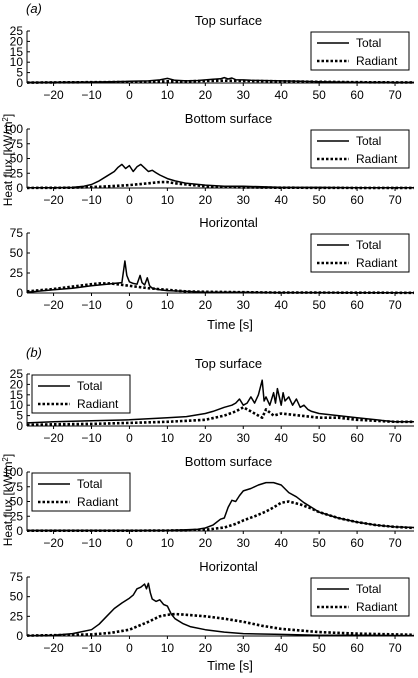 The image size is (418, 678). What do you see at coordinates (34, 8) in the screenshot?
I see `panel-label-a: (a)` at bounding box center [34, 8].